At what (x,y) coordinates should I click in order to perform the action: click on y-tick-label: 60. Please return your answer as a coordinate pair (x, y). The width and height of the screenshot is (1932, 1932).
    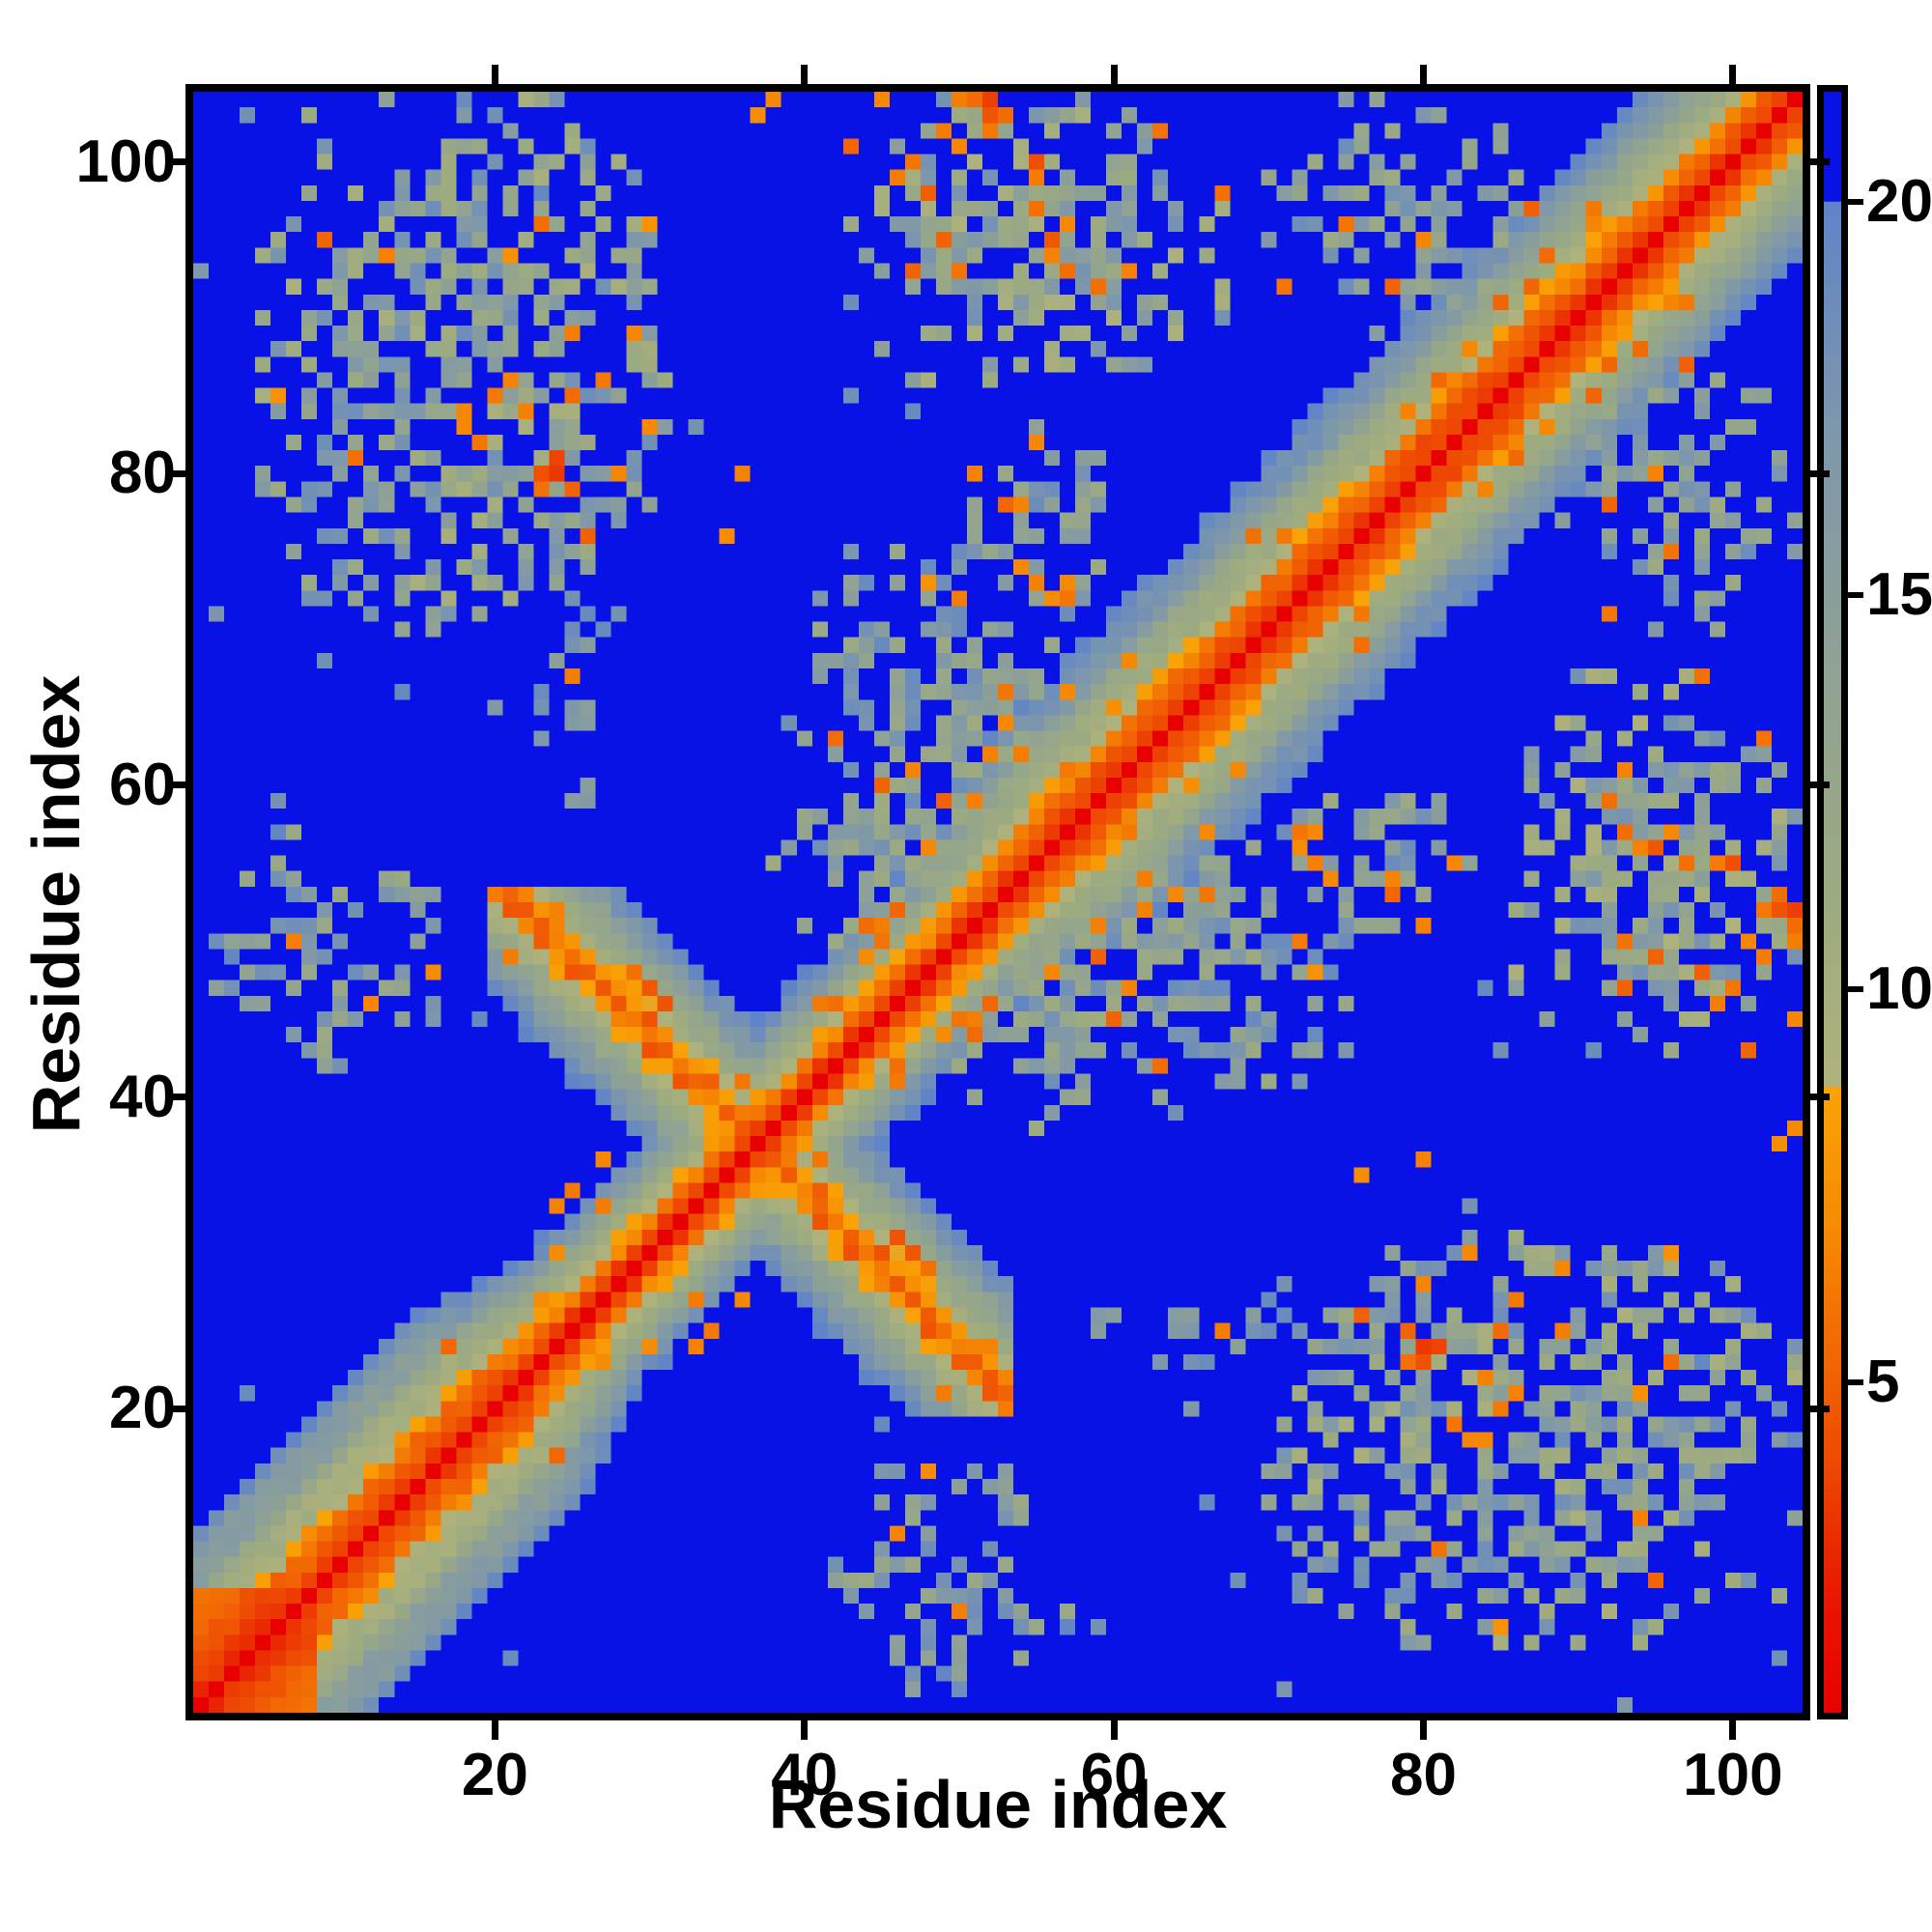
    Looking at the image, I should click on (142, 784).